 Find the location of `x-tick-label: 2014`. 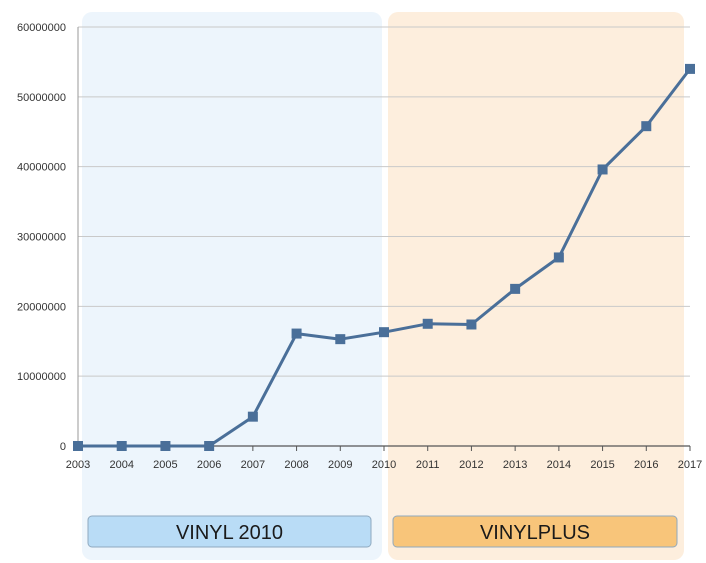

x-tick-label: 2014 is located at coordinates (559, 465).